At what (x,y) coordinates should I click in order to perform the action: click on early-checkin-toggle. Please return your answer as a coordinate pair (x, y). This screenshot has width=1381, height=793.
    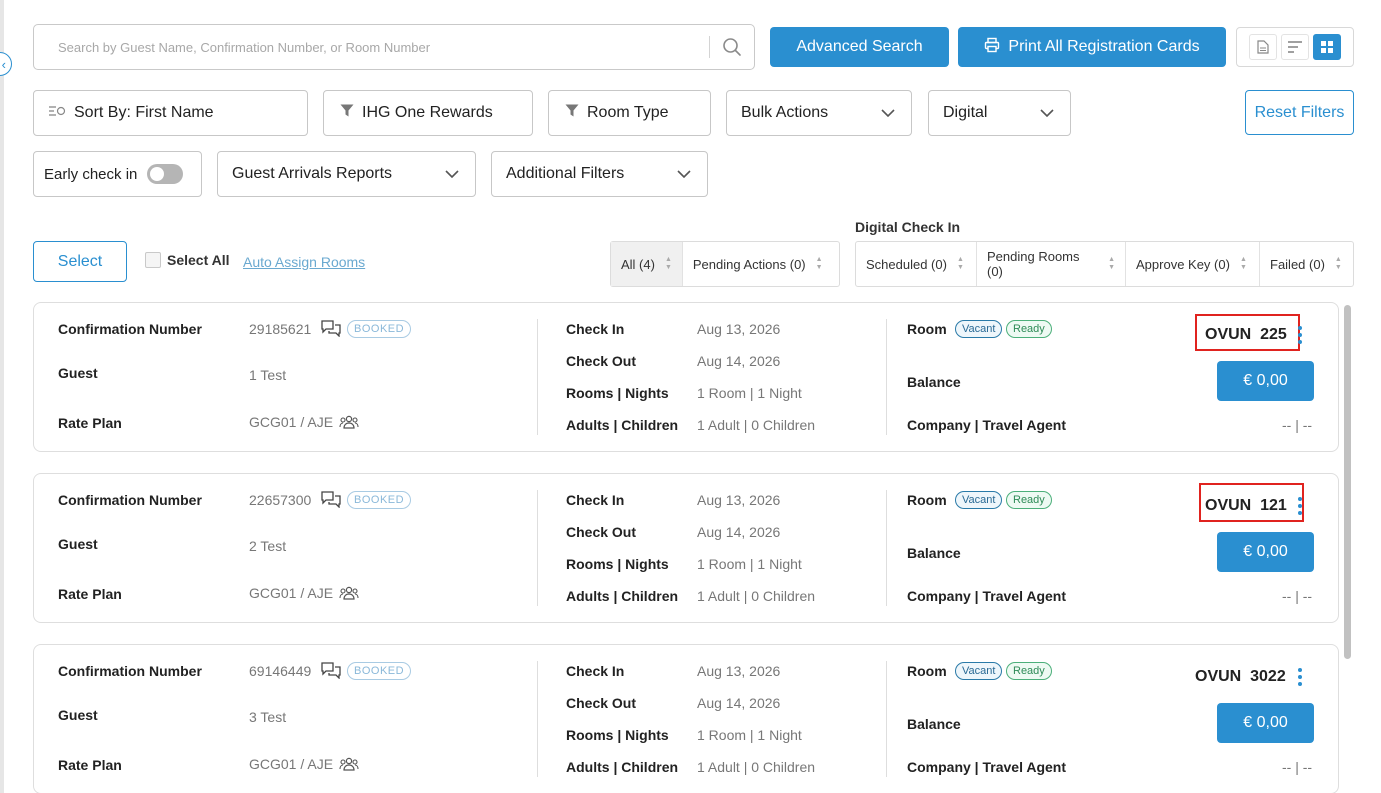
    Looking at the image, I should click on (165, 174).